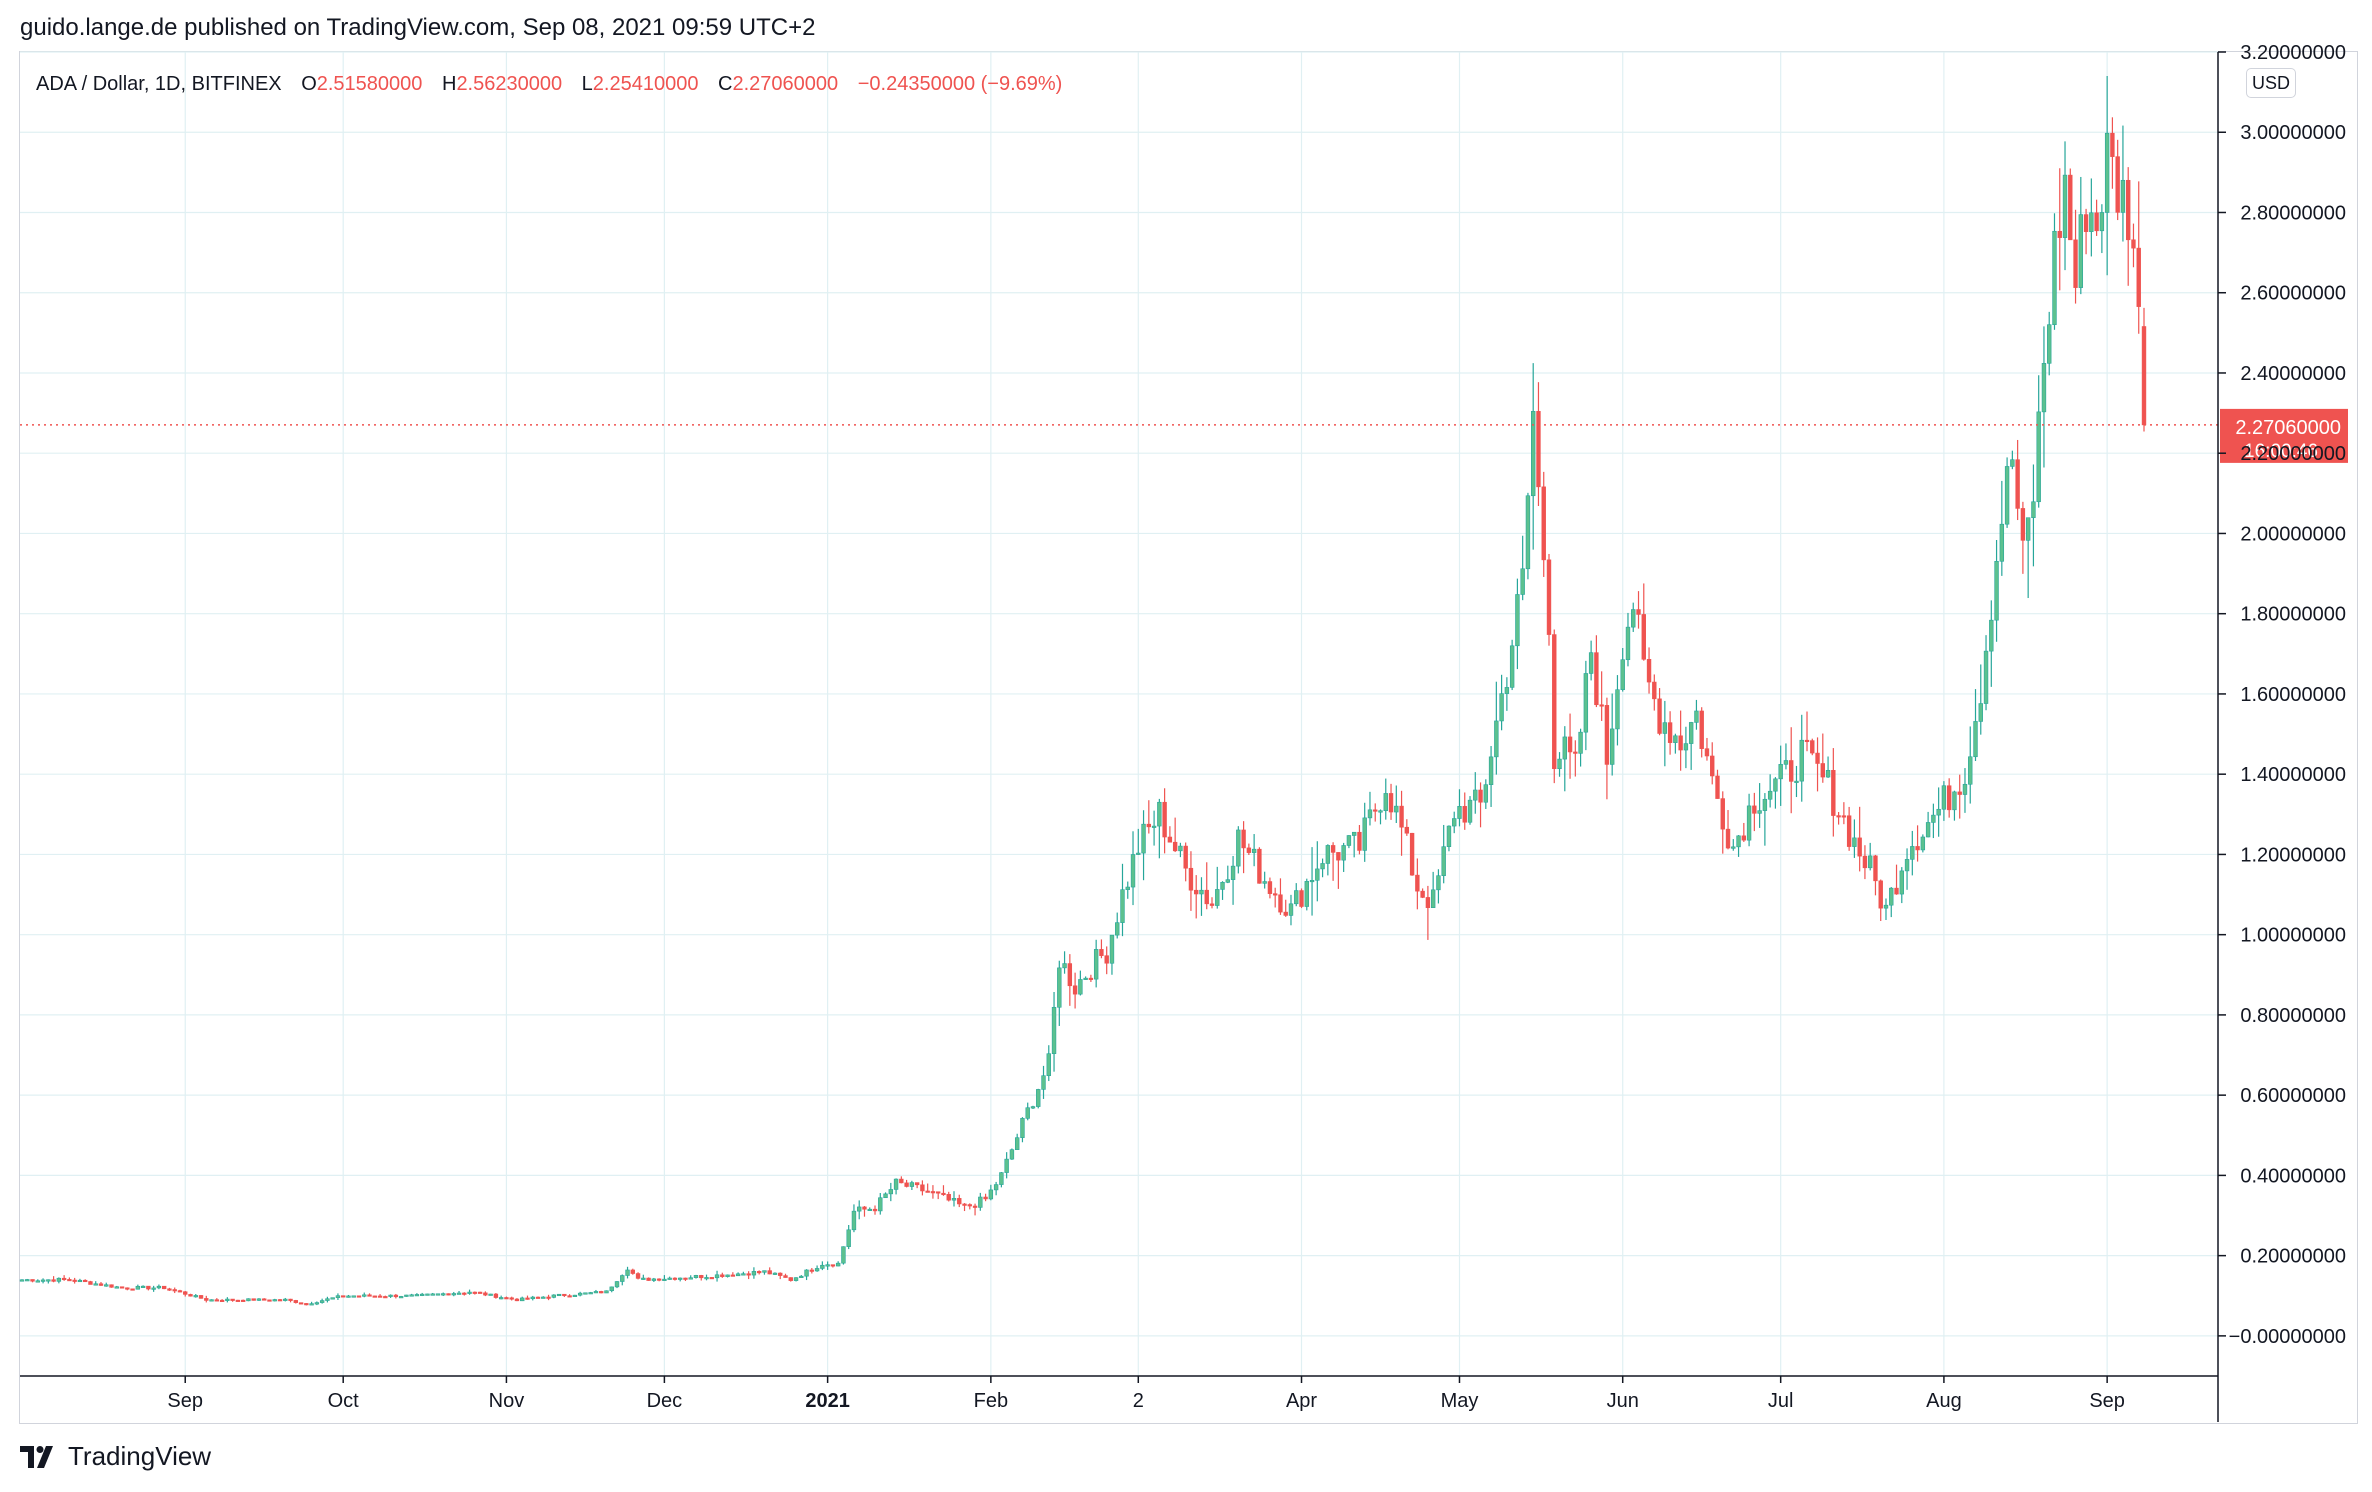 The image size is (2372, 1492). I want to click on last-price-label-background, so click(2284, 435).